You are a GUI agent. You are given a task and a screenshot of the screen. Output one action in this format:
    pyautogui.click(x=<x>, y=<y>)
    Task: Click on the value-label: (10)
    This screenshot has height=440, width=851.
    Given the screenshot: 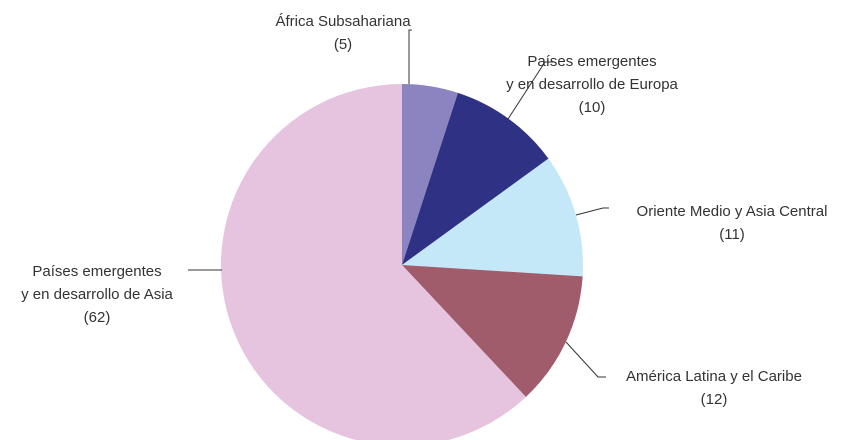 What is the action you would take?
    pyautogui.click(x=592, y=107)
    